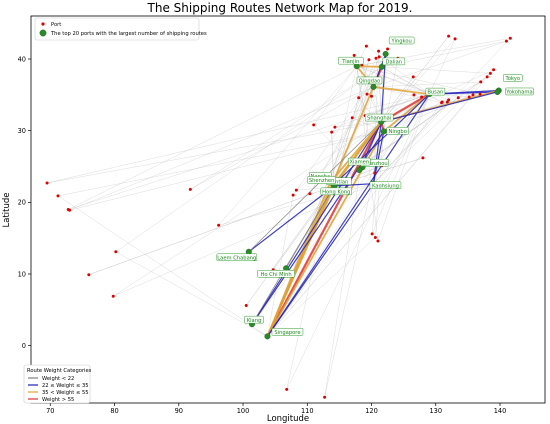 The width and height of the screenshot is (550, 424). I want to click on x-tick-label: 100, so click(243, 411).